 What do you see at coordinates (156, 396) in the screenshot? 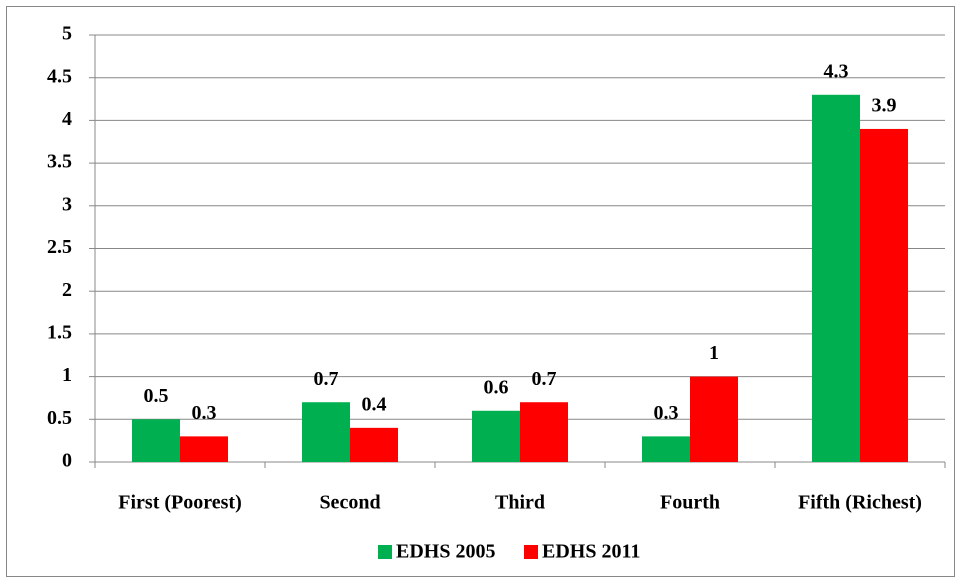
I see `data-label: 0.5` at bounding box center [156, 396].